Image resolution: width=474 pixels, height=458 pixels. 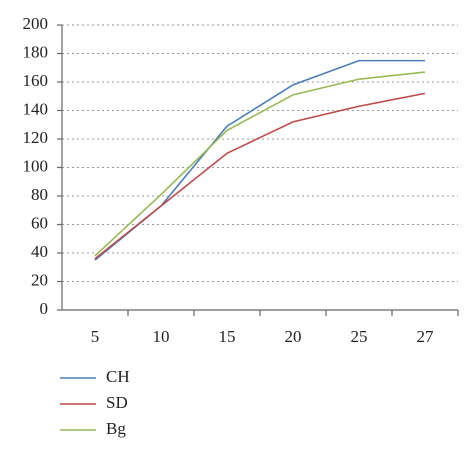 I want to click on y-tick-label: 120, so click(x=36, y=137).